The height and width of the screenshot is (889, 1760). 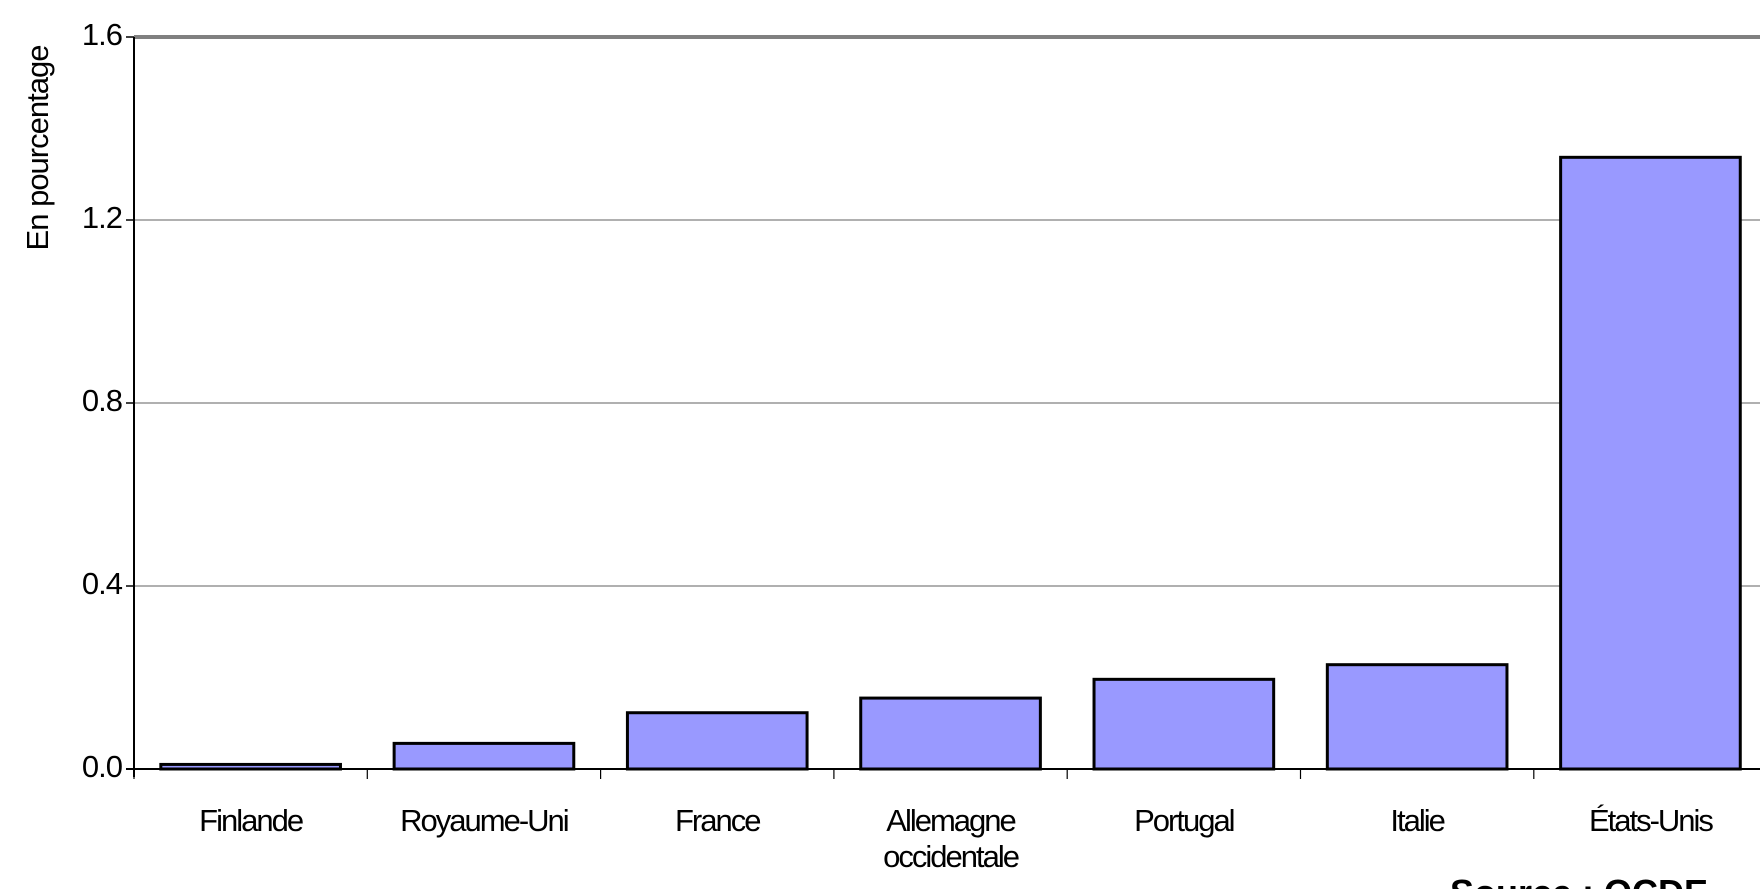 What do you see at coordinates (37, 148) in the screenshot?
I see `y-axis-label: En pourcentage` at bounding box center [37, 148].